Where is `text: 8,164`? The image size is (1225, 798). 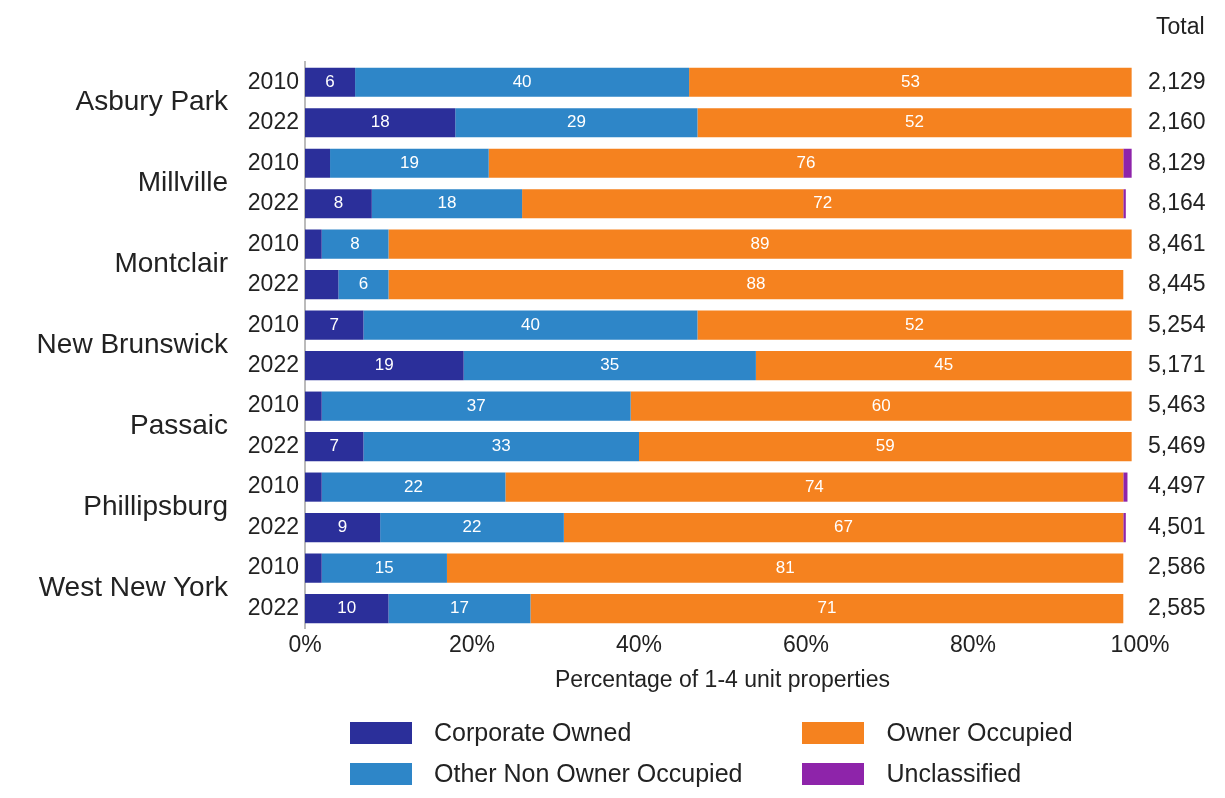 text: 8,164 is located at coordinates (1177, 202).